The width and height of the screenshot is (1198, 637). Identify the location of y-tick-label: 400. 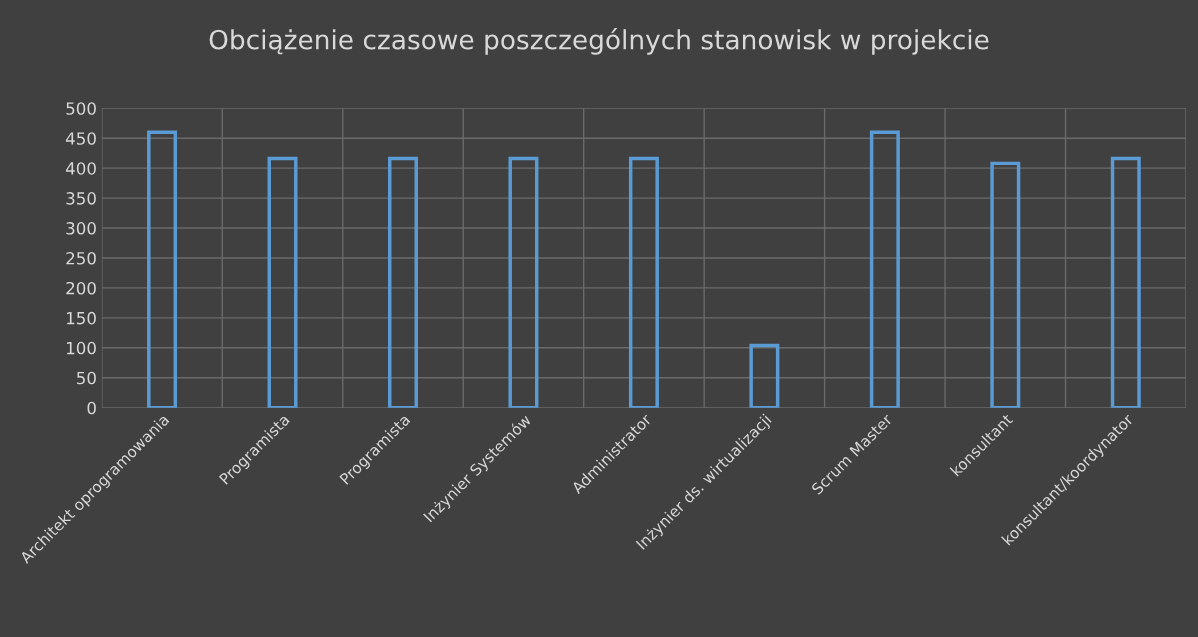
(80, 168).